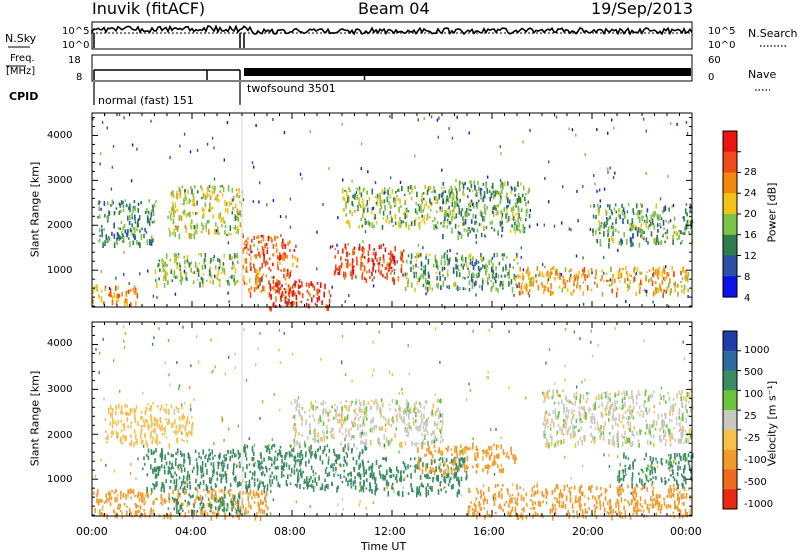  What do you see at coordinates (125, 301) in the screenshot?
I see `power-cell-r0` at bounding box center [125, 301].